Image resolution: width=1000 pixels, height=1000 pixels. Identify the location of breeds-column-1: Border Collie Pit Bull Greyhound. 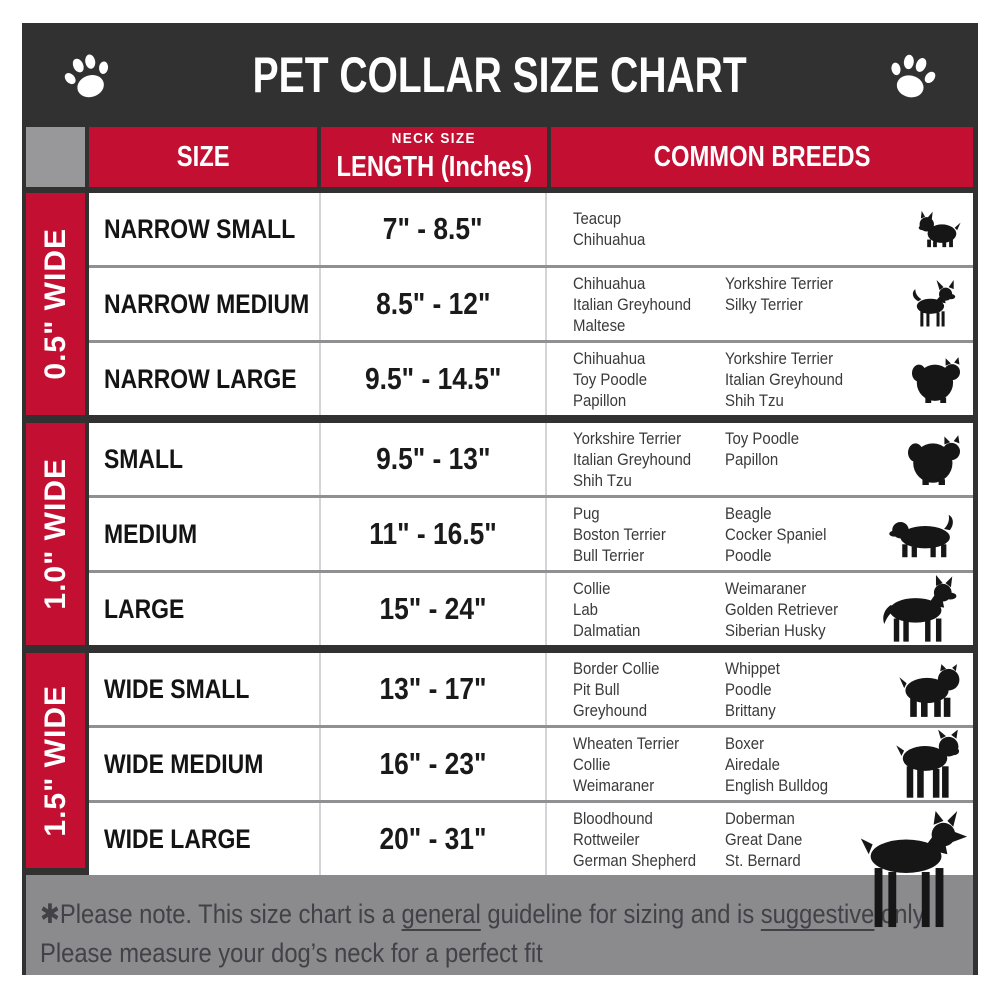
(616, 689).